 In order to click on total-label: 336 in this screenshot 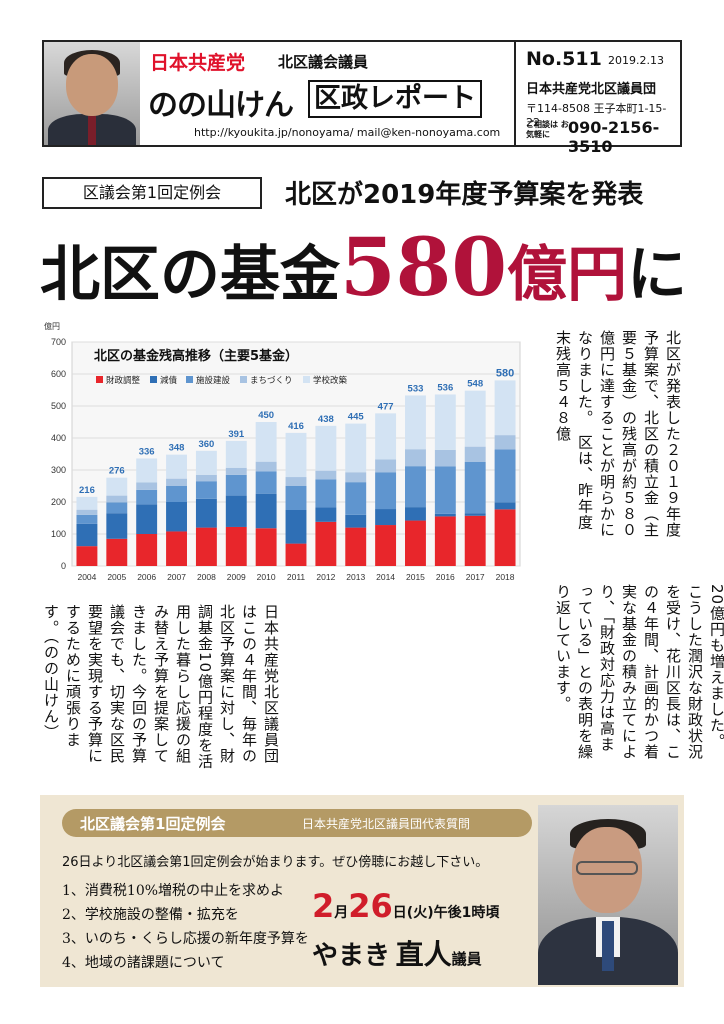, I will do `click(147, 451)`.